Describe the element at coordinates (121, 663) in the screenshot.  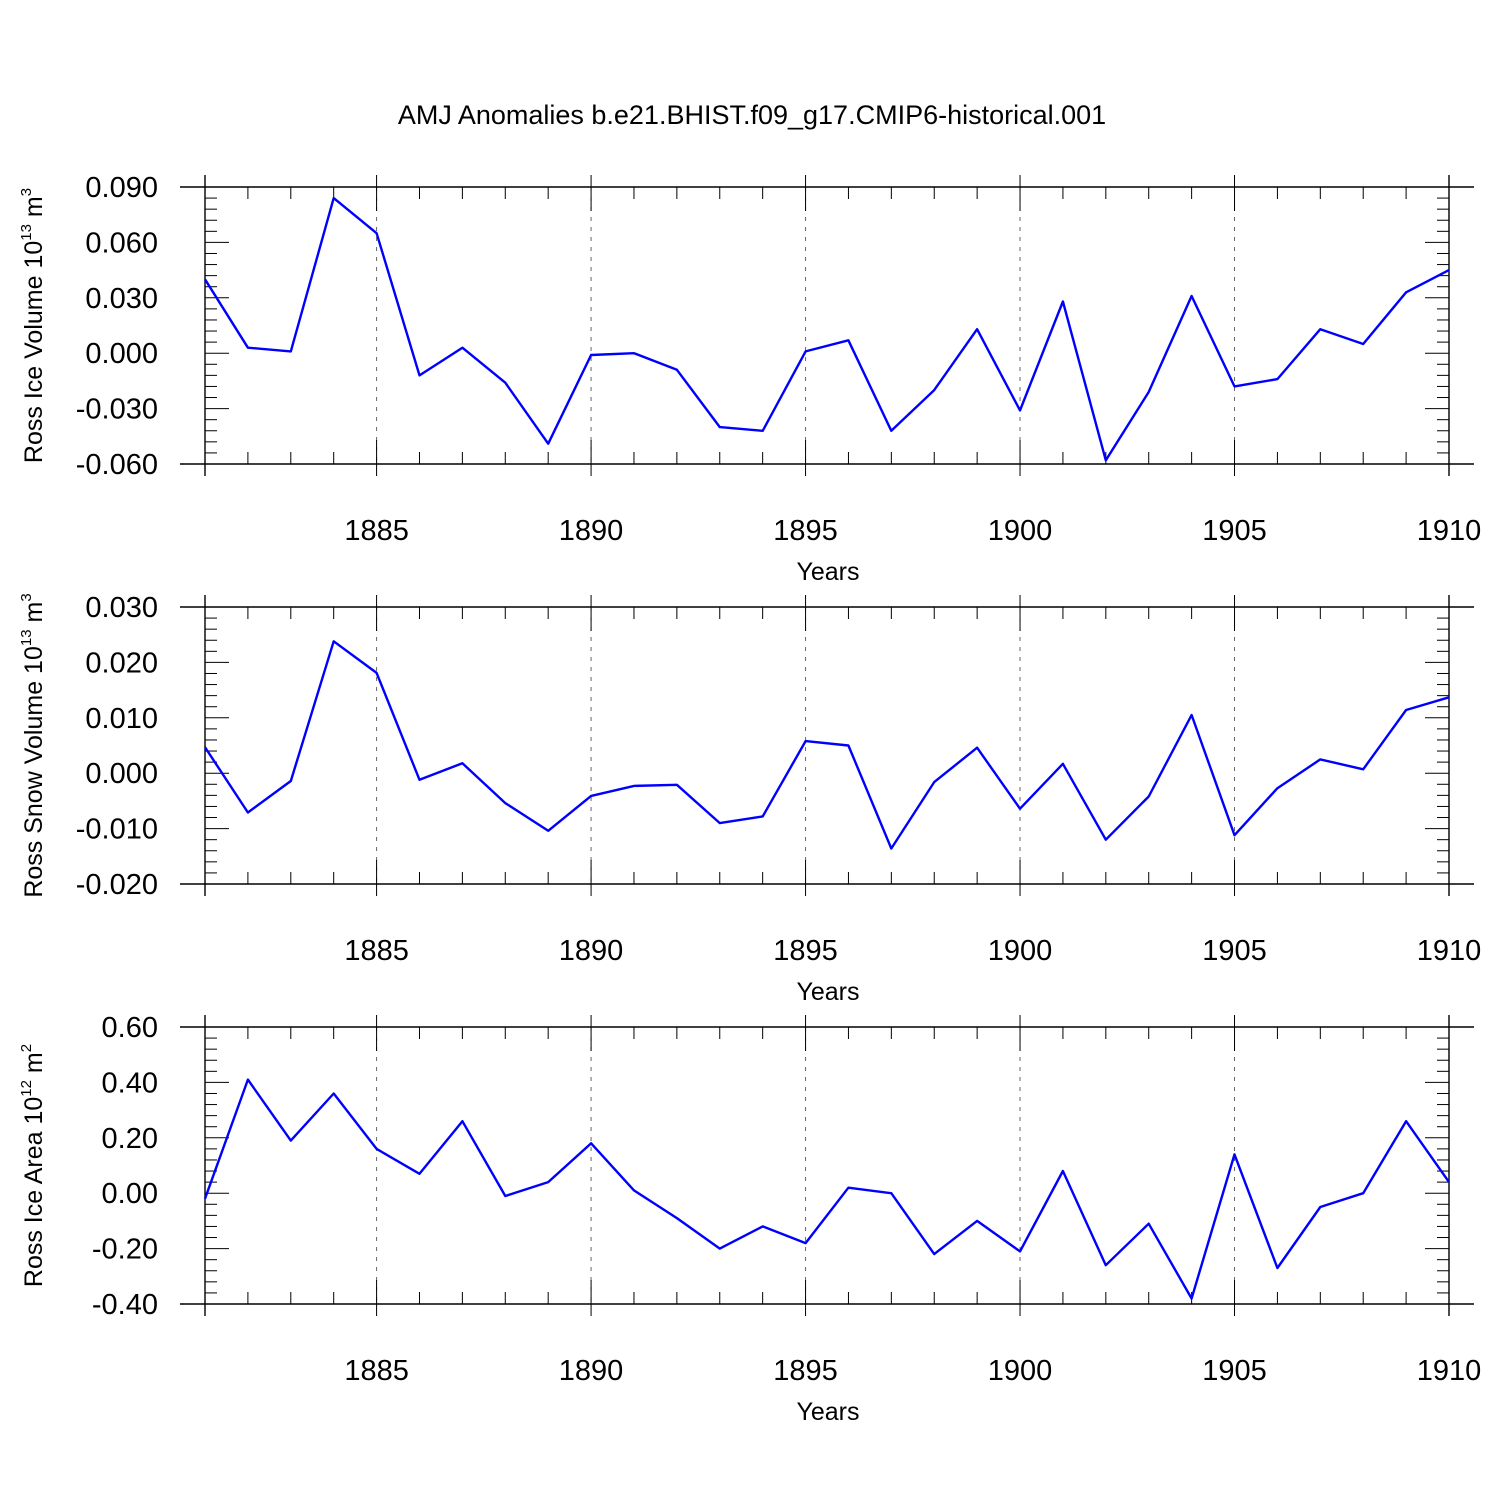
I see `y-tick-label: 0.020` at that location.